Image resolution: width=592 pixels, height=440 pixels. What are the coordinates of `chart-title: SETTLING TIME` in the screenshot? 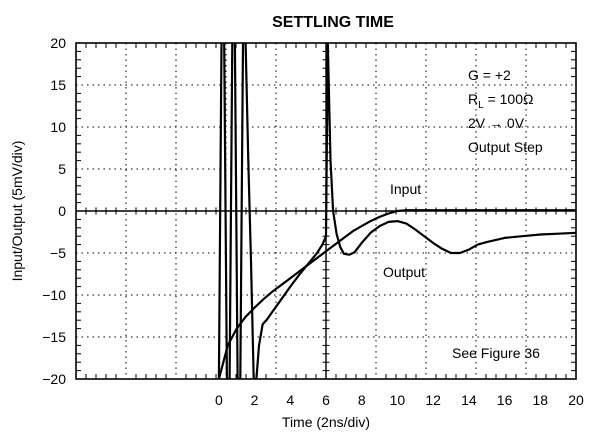 It's located at (333, 22).